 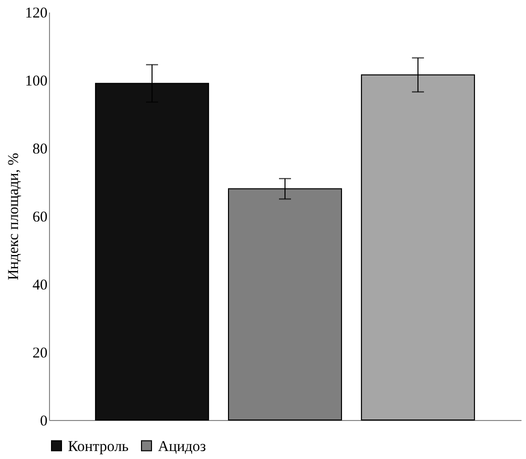 I want to click on legend-label: Контроль, so click(x=98, y=446).